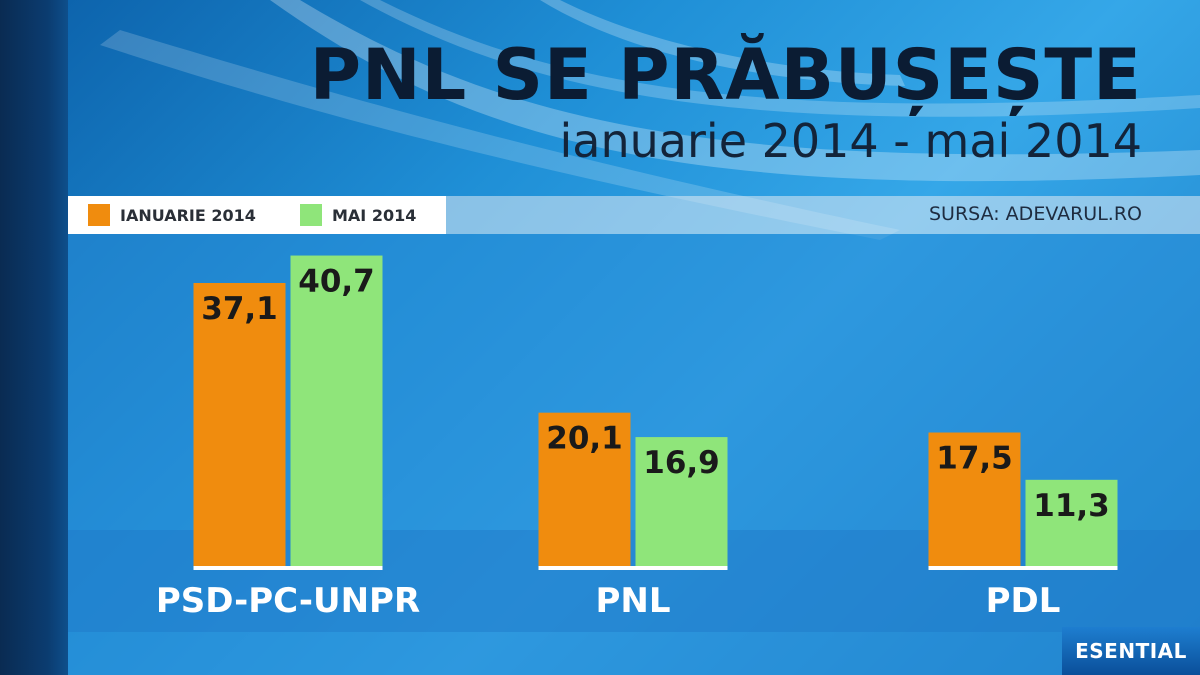 The image size is (1200, 675). I want to click on source-credit: SURSA: ADEVARUL.RO, so click(1035, 214).